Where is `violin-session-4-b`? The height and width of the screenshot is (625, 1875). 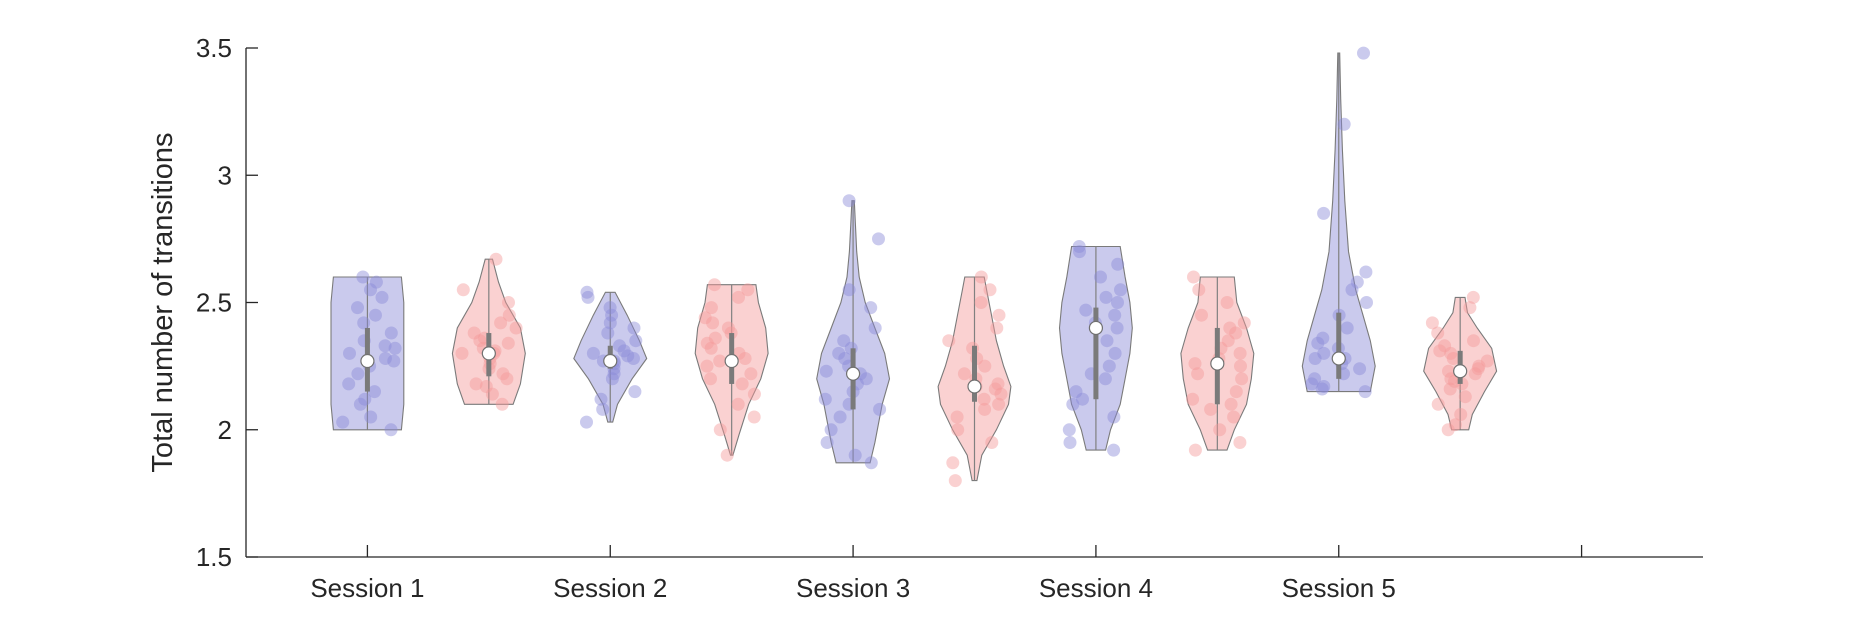
violin-session-4-b is located at coordinates (1217, 363).